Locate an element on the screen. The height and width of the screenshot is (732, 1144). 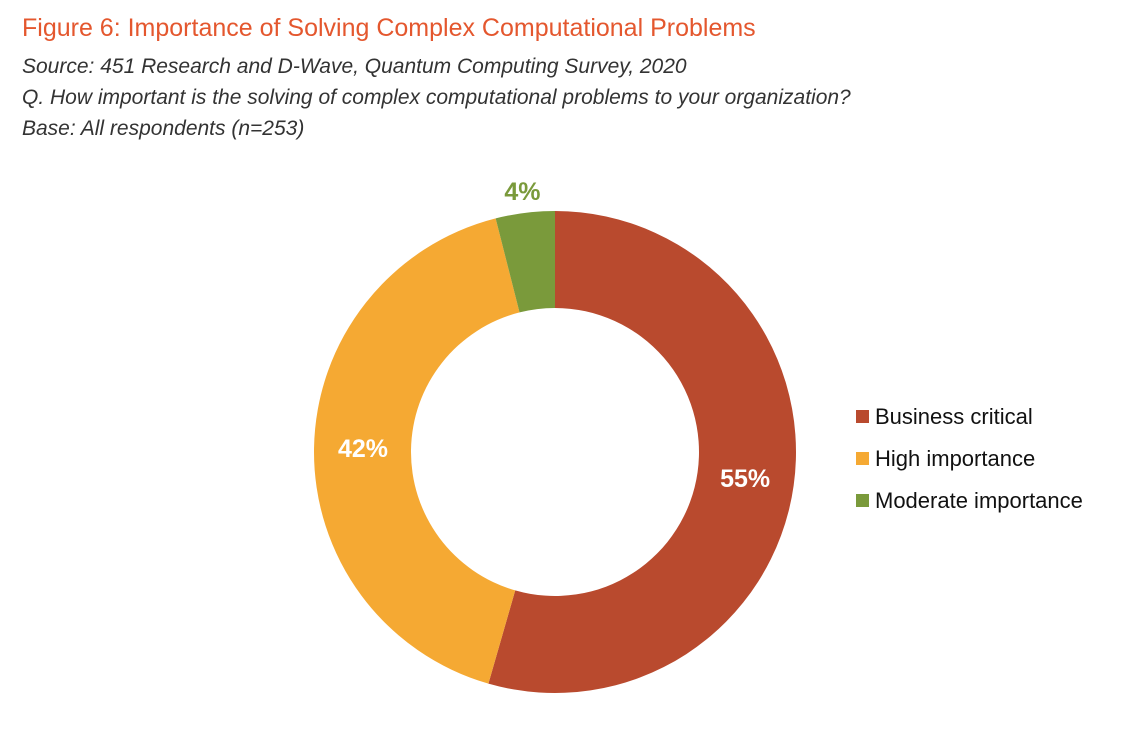
data-label-high-importance: 42% is located at coordinates (363, 449).